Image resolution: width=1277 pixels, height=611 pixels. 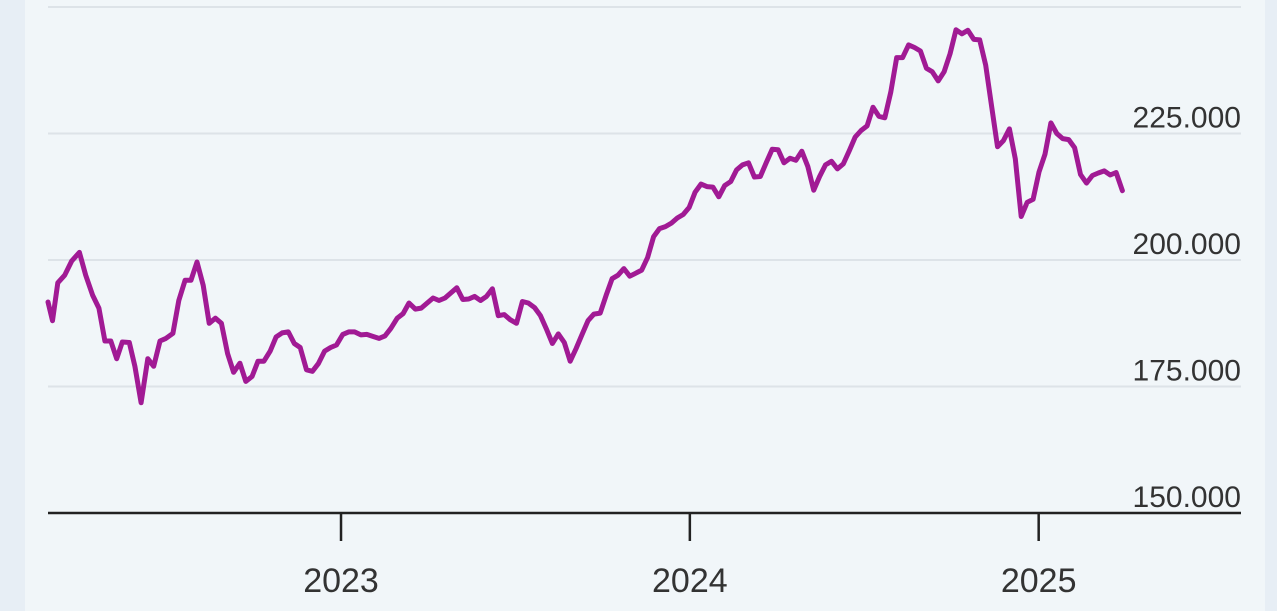 I want to click on x-axis-ticks: 2023 2024 2025, so click(x=689, y=556).